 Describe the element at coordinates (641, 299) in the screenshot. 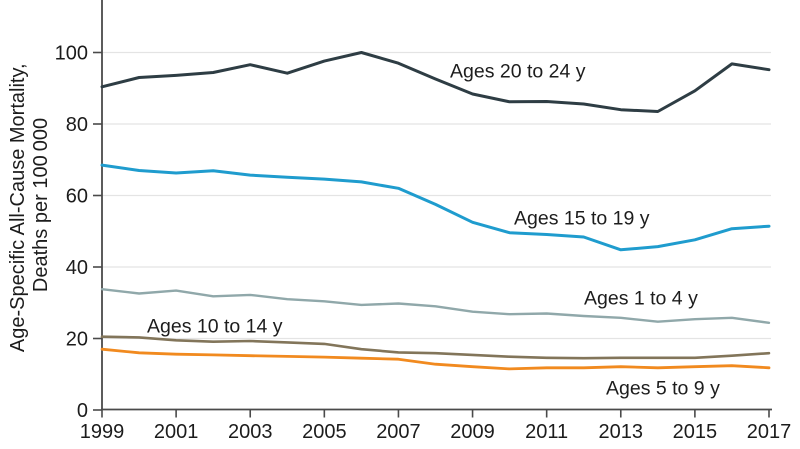

I see `series-label-ages-1-4: Ages 1 to 4 y` at that location.